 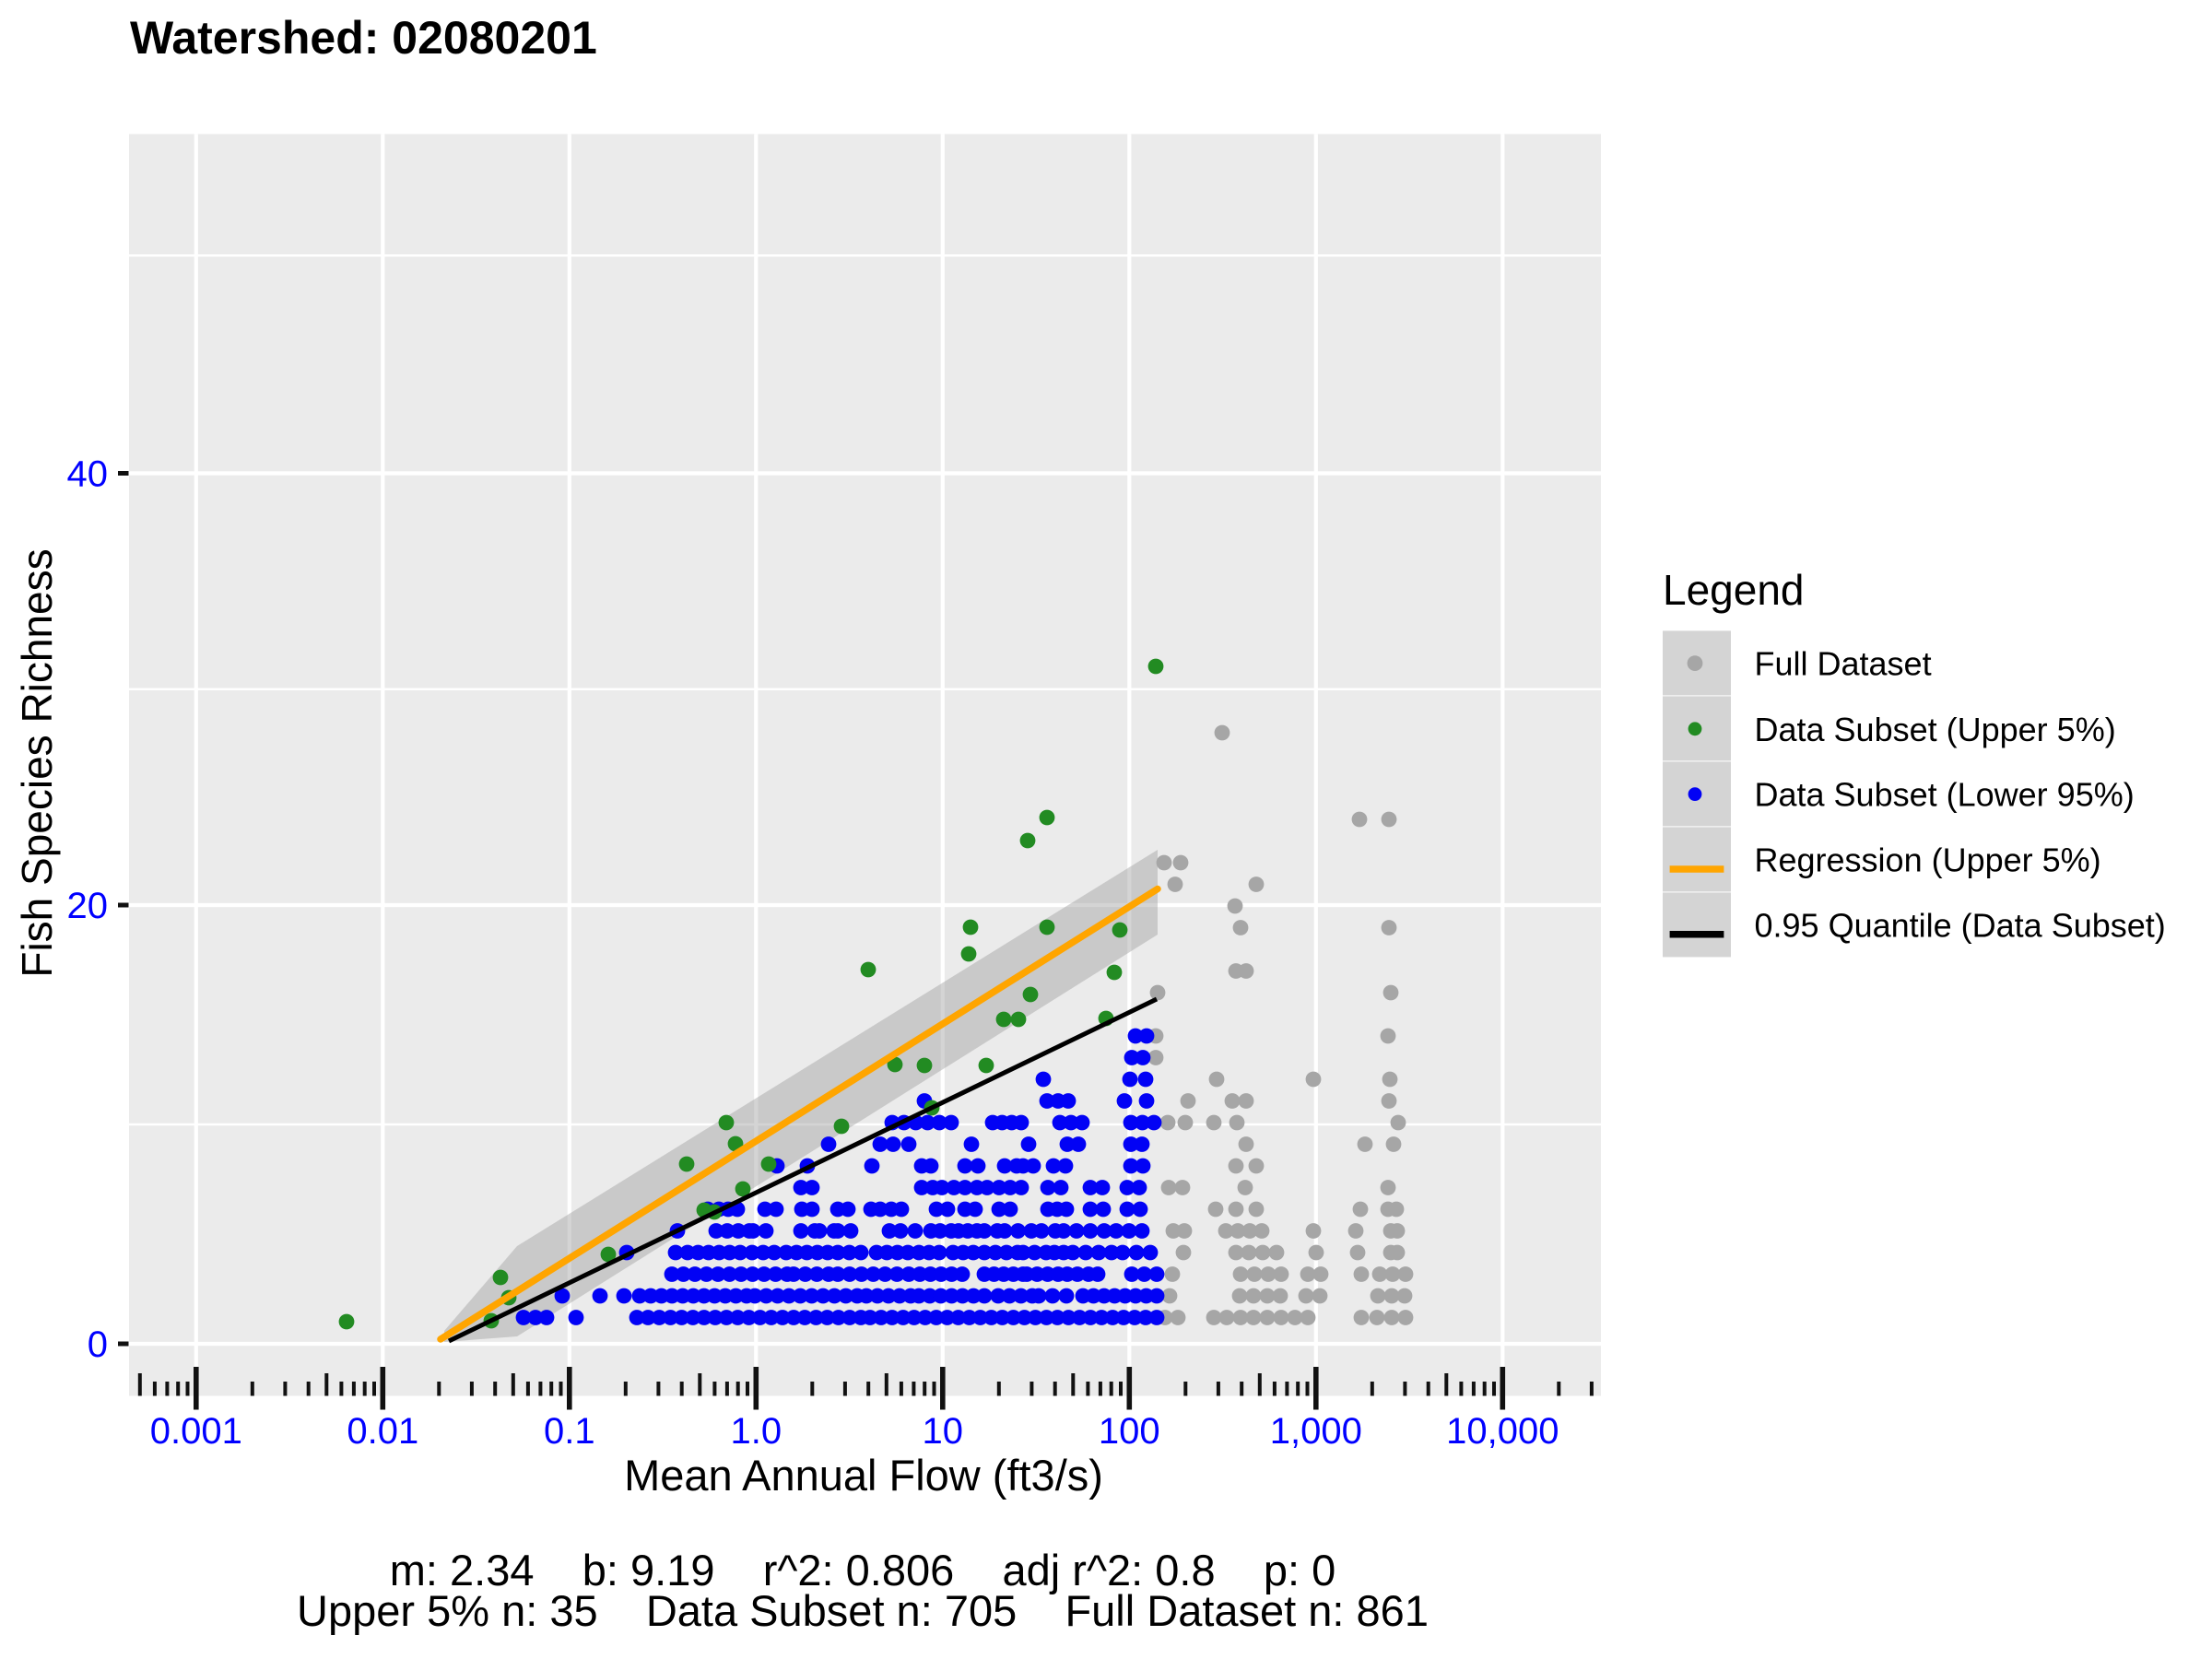 What do you see at coordinates (943, 1431) in the screenshot?
I see `svg-text: 10` at bounding box center [943, 1431].